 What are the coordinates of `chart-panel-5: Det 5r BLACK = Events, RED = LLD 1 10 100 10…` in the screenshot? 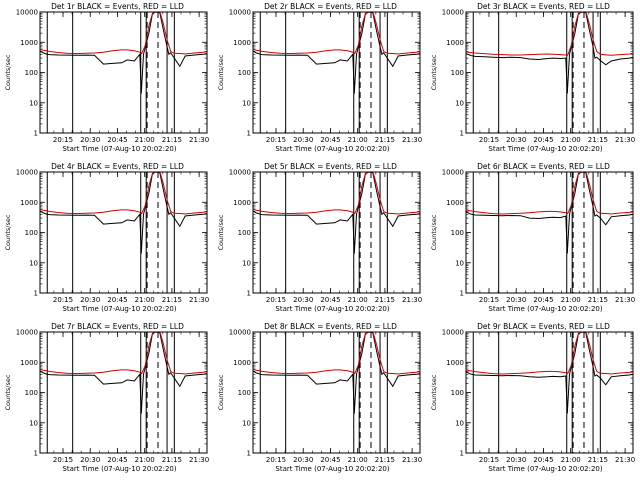 It's located at (319, 237).